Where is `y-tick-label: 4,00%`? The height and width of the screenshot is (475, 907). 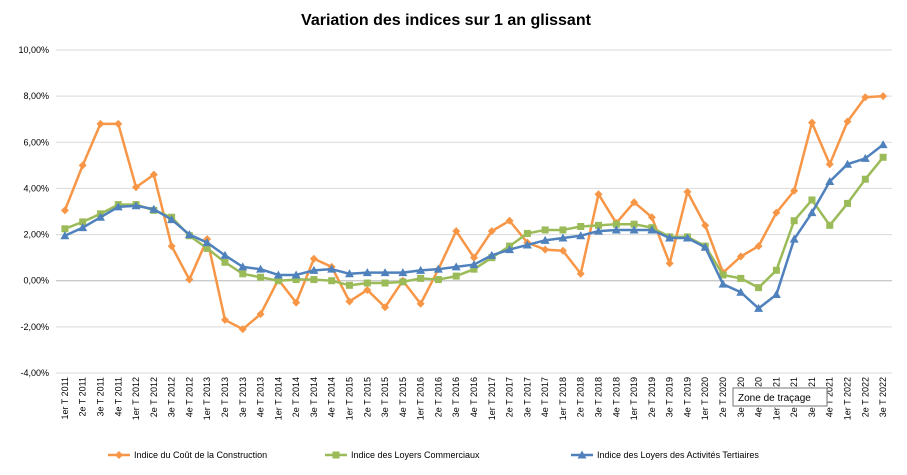
y-tick-label: 4,00% is located at coordinates (36, 188).